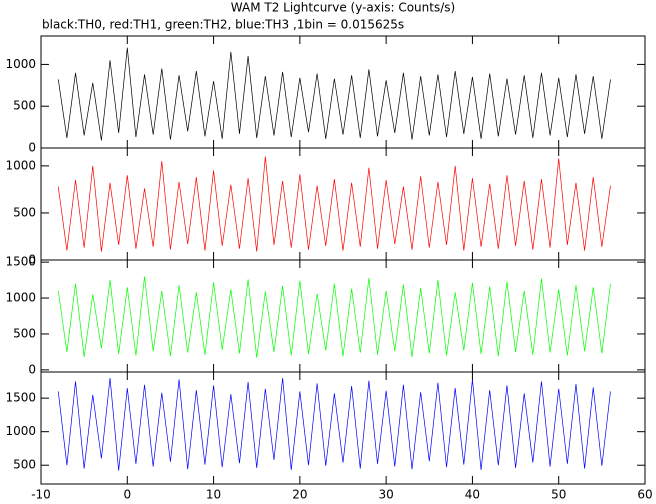 The image size is (656, 504). I want to click on chart-title: WAM T2 Lightcurve (y-axis: Counts/s), so click(343, 8).